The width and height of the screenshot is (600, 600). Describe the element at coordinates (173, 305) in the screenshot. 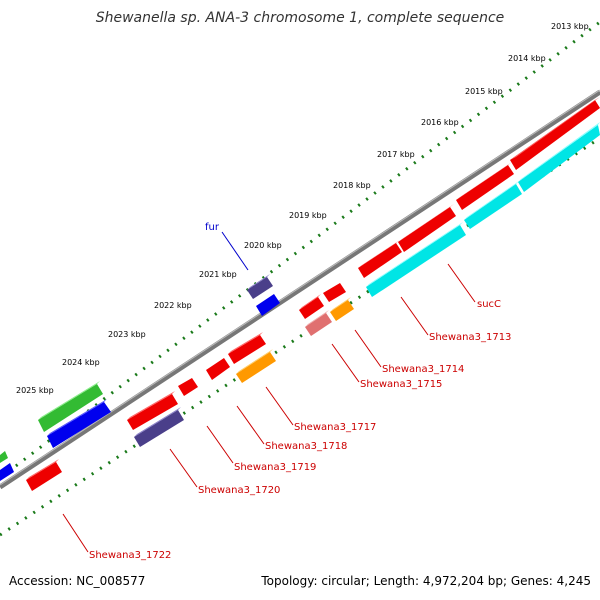

I see `kbp-label: 2022 kbp` at that location.